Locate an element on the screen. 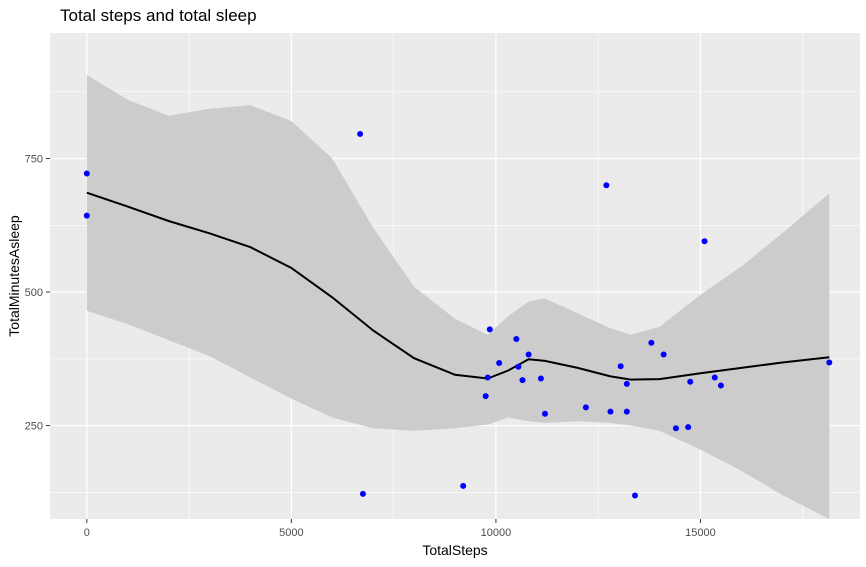  y-tick-label: 500 is located at coordinates (34, 293).